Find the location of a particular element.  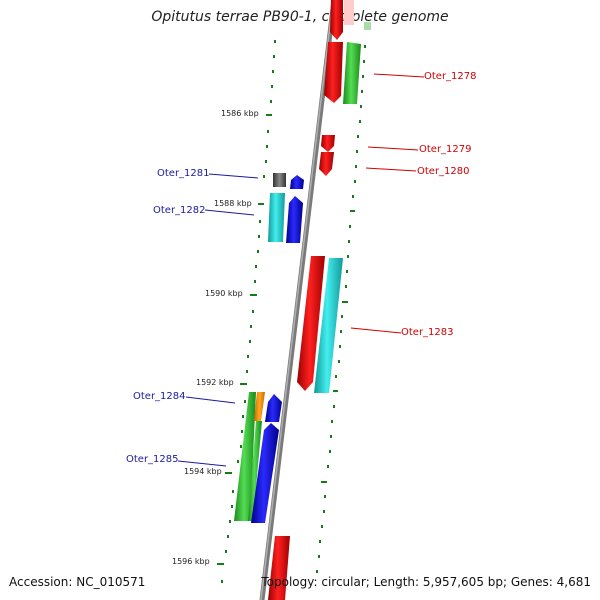

gene-oter-1284-blue is located at coordinates (273, 408).